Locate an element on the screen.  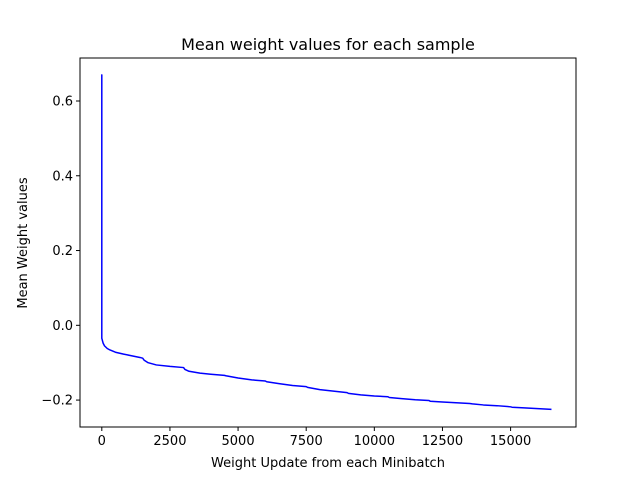
x-axis-ticks: 0 2500 5000 7500 10000 12500 15000 is located at coordinates (314, 438).